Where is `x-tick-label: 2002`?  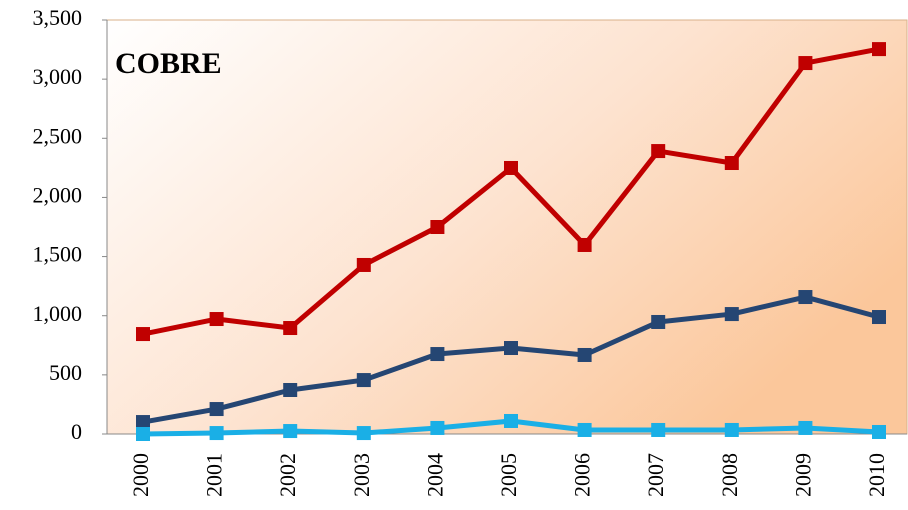 x-tick-label: 2002 is located at coordinates (287, 475).